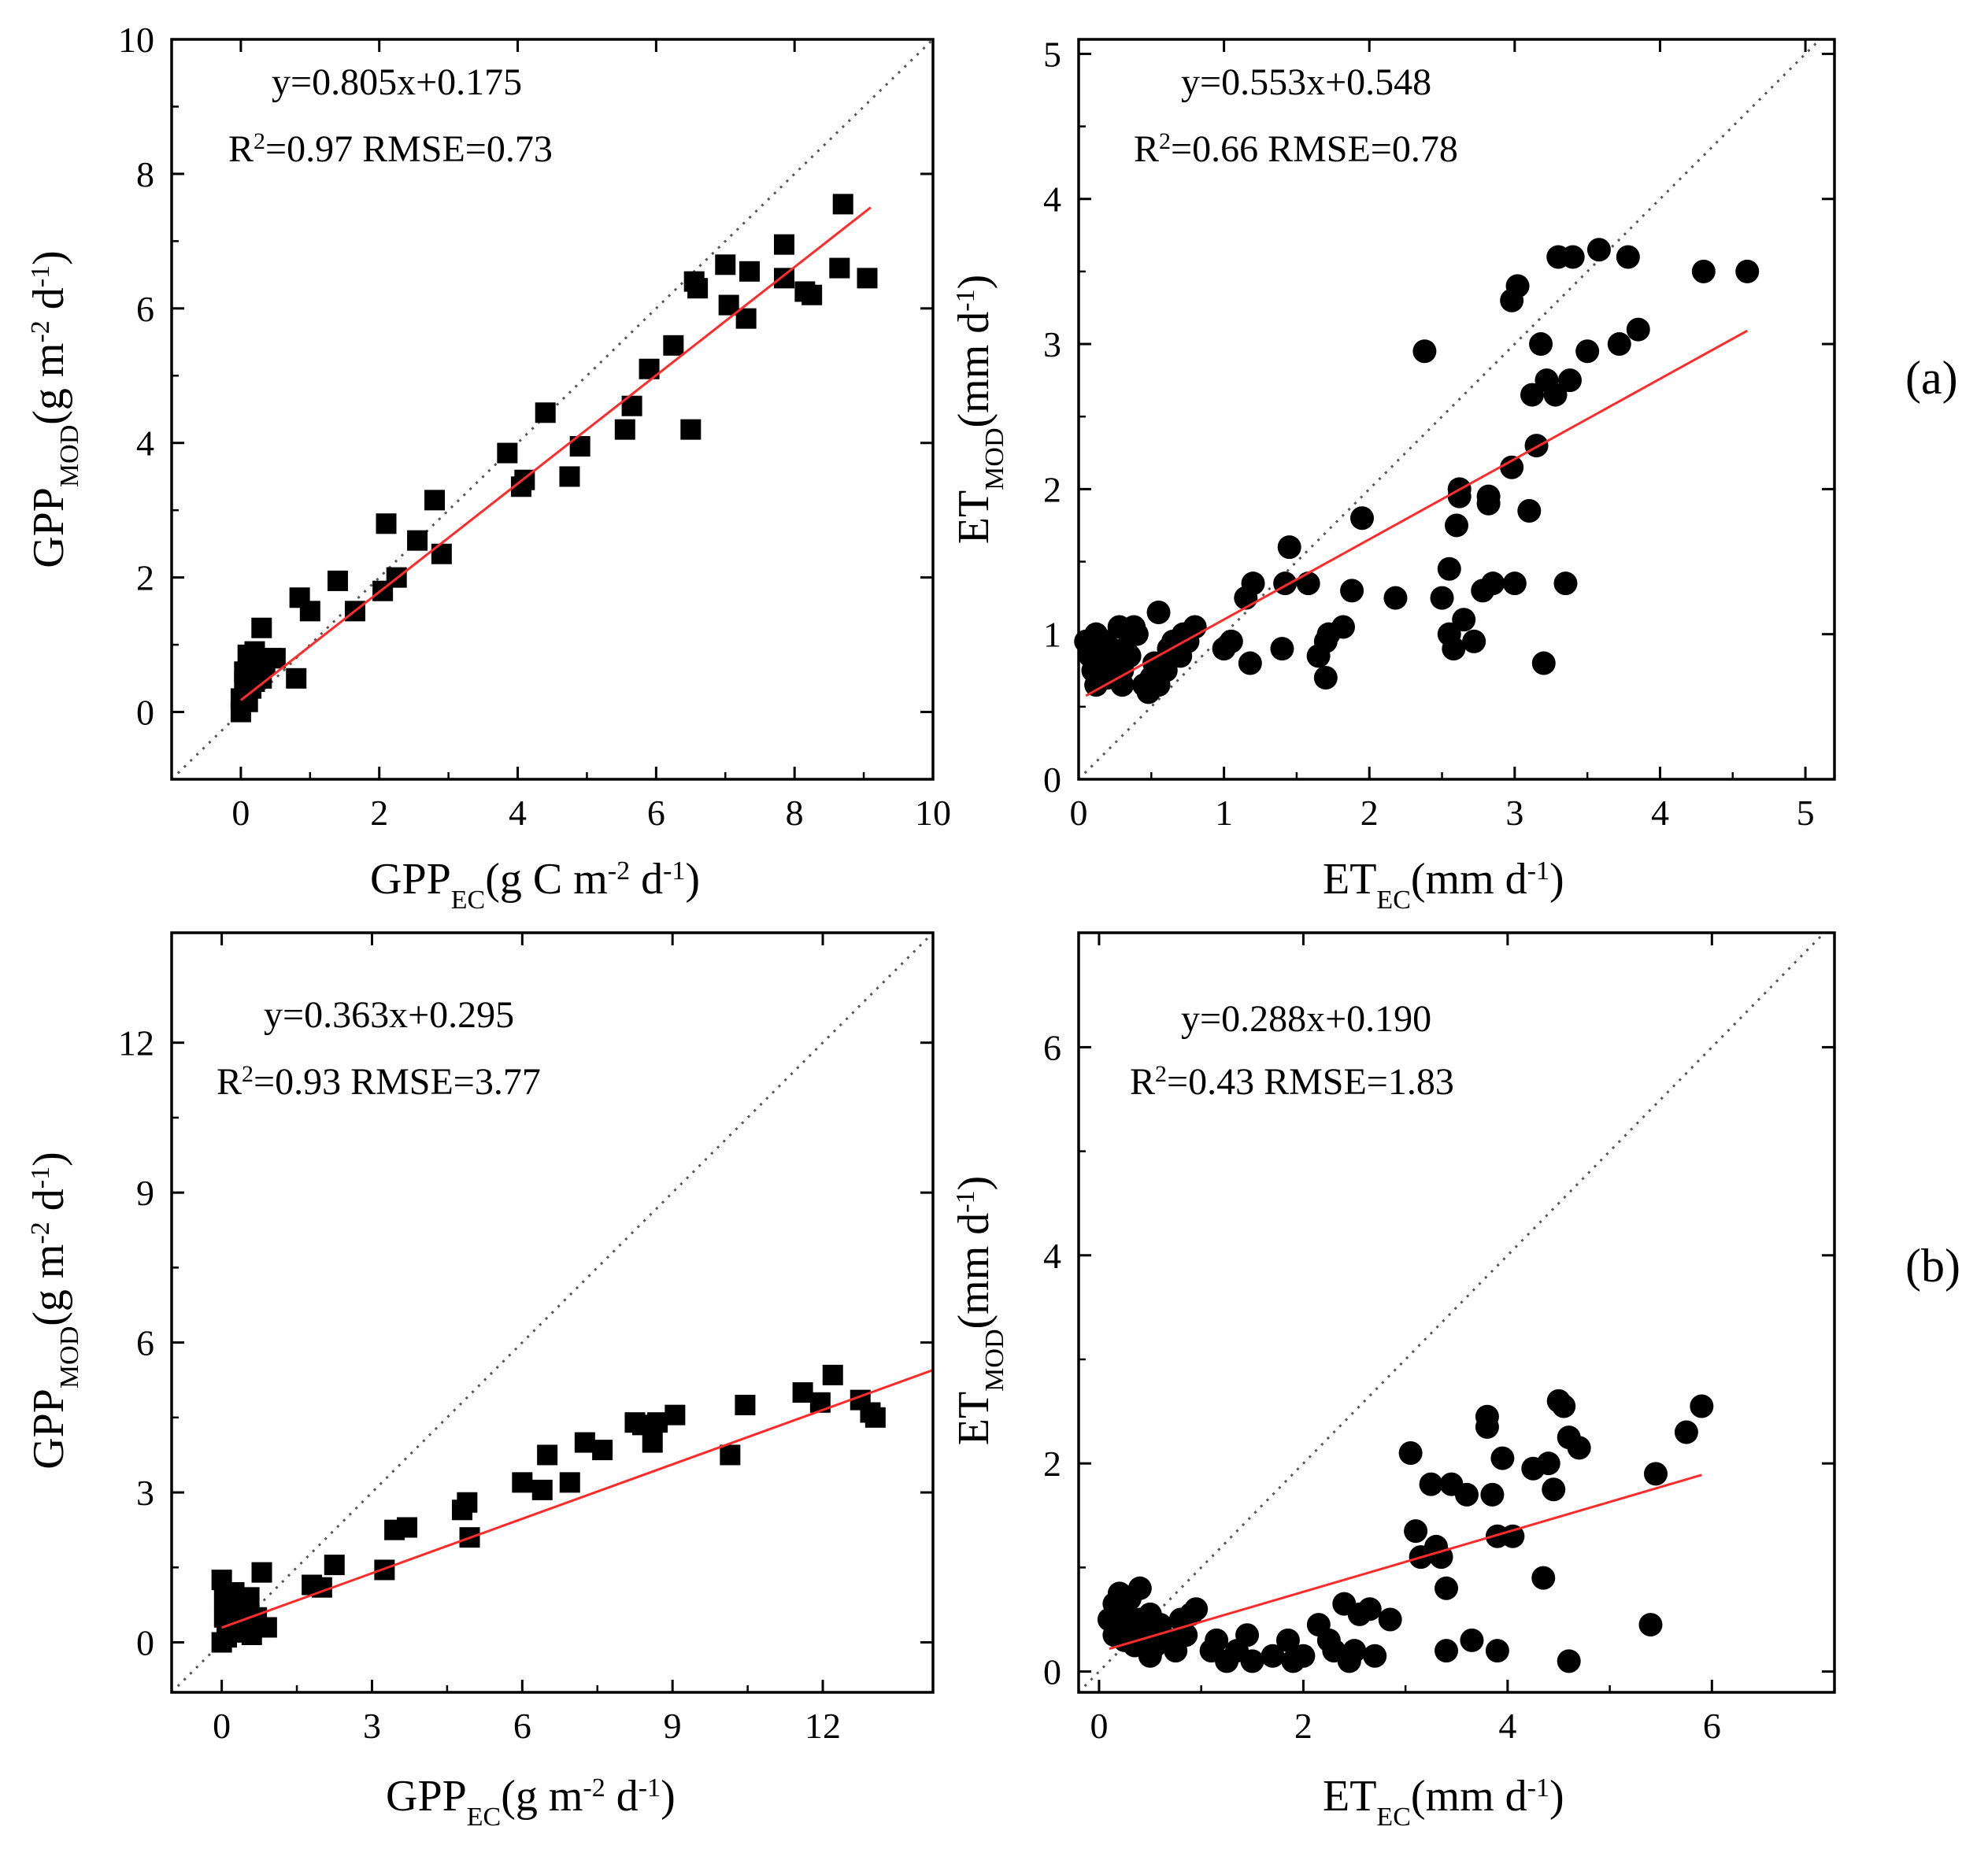 This screenshot has width=1988, height=1860. Describe the element at coordinates (1507, 1726) in the screenshot. I see `x-tick-label: 4` at that location.